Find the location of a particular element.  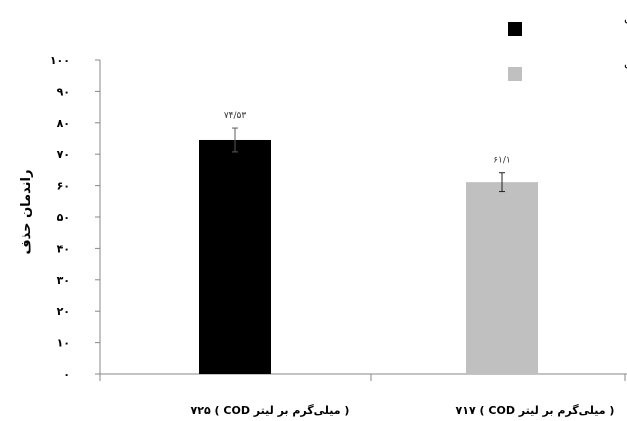

y-tick-label: ۷۰ is located at coordinates (63, 154).